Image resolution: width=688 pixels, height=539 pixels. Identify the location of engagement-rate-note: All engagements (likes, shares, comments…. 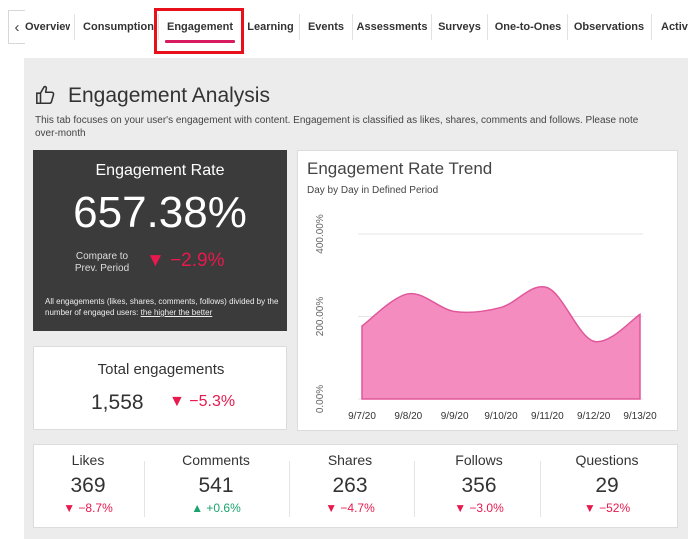
(162, 307).